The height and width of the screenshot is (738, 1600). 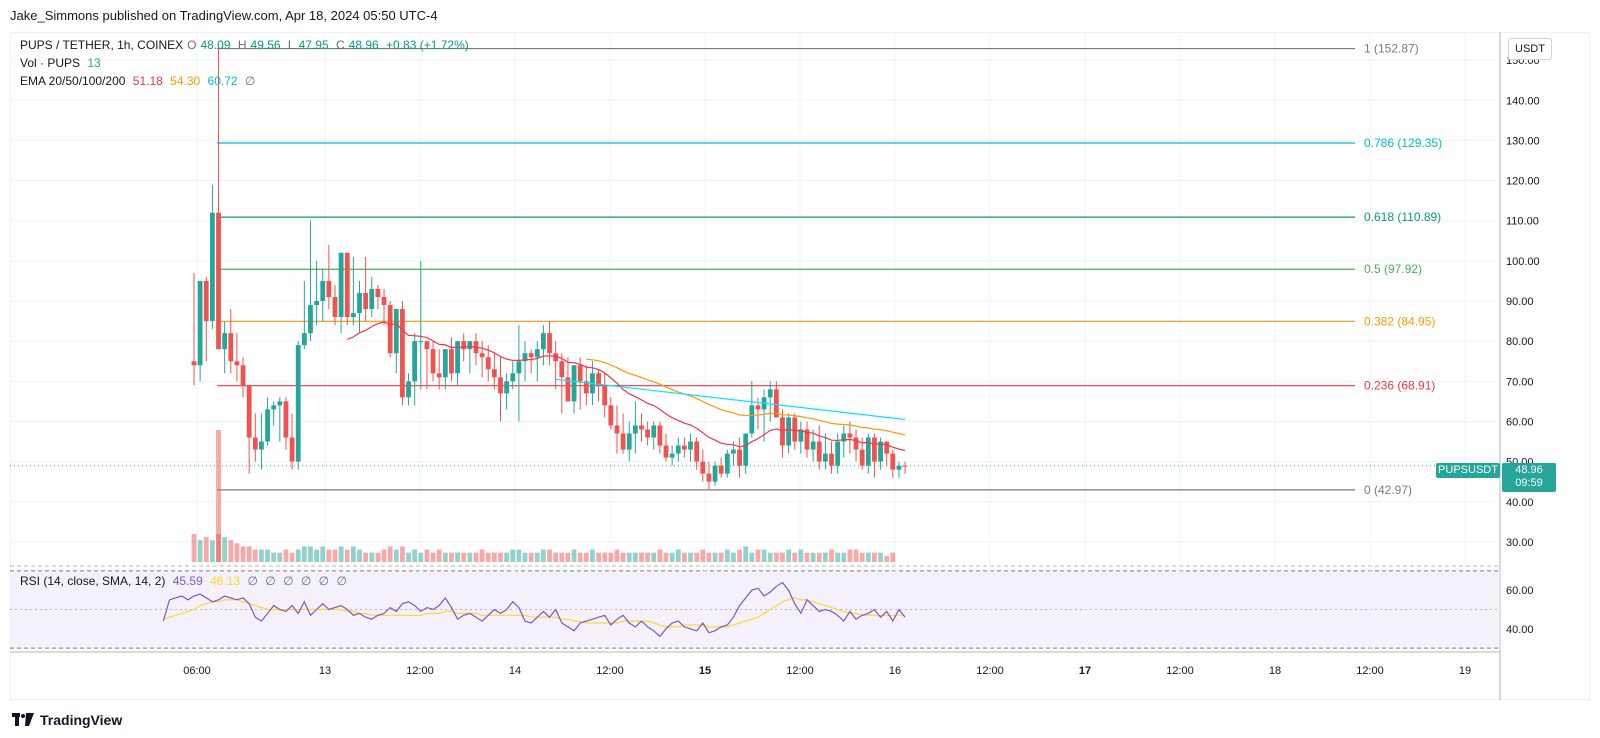 What do you see at coordinates (1393, 269) in the screenshot?
I see `fib-level-label: 0.5 (97.92)` at bounding box center [1393, 269].